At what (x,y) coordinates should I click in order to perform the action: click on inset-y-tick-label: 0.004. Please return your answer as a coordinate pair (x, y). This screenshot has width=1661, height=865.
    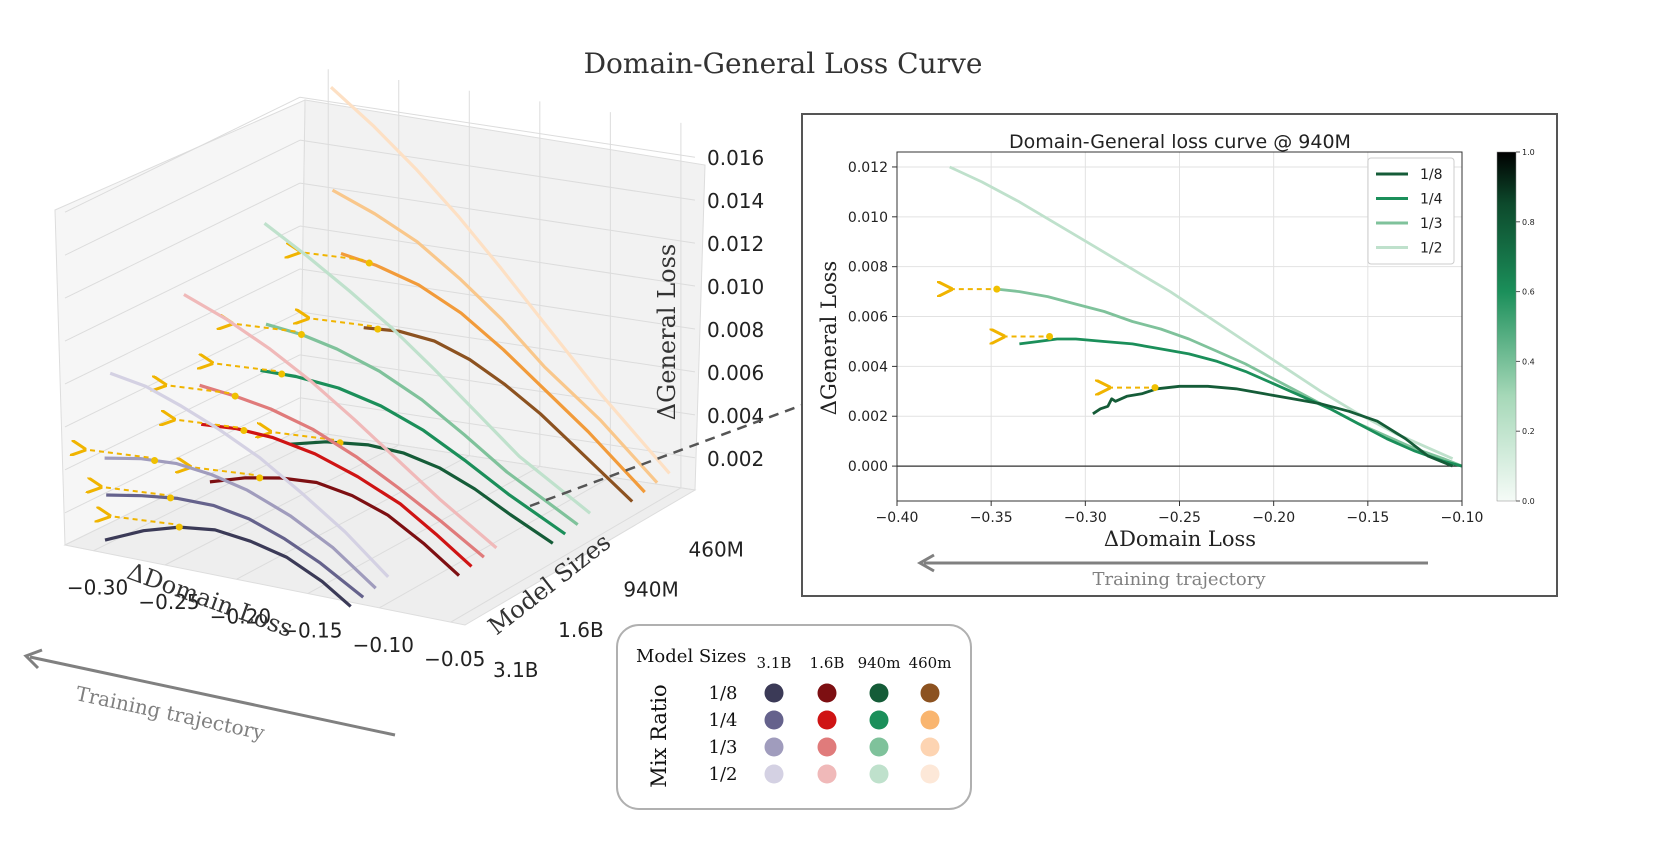
    Looking at the image, I should click on (868, 367).